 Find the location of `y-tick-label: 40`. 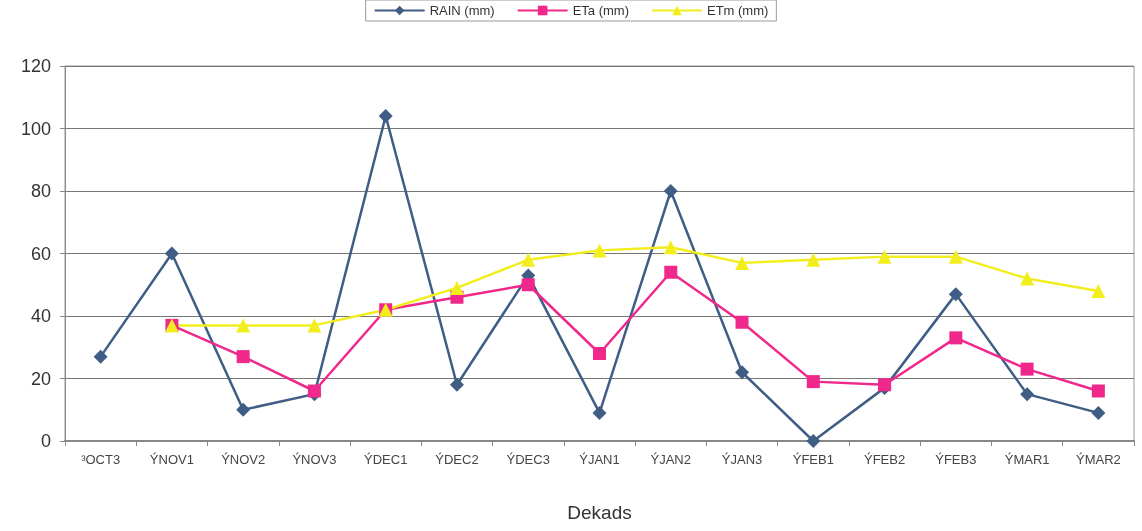

y-tick-label: 40 is located at coordinates (40, 316).